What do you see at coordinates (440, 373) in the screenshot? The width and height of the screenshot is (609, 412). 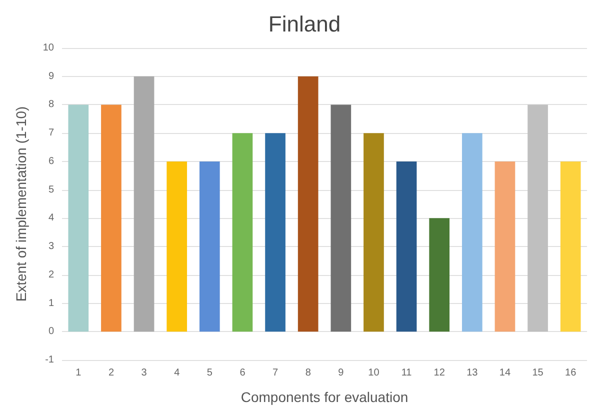 I see `x-tick-label: 12` at bounding box center [440, 373].